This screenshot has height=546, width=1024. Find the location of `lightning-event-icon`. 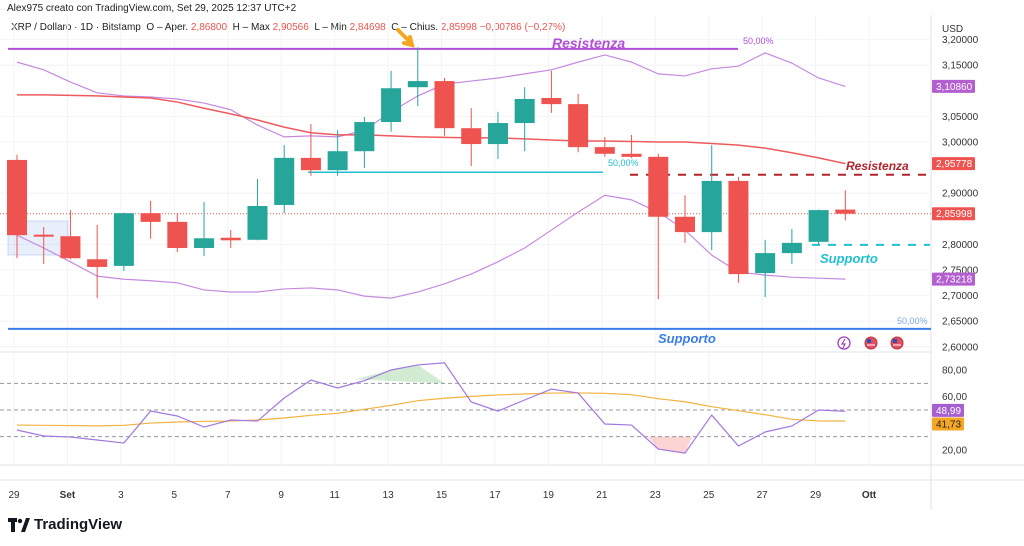

lightning-event-icon is located at coordinates (844, 343).